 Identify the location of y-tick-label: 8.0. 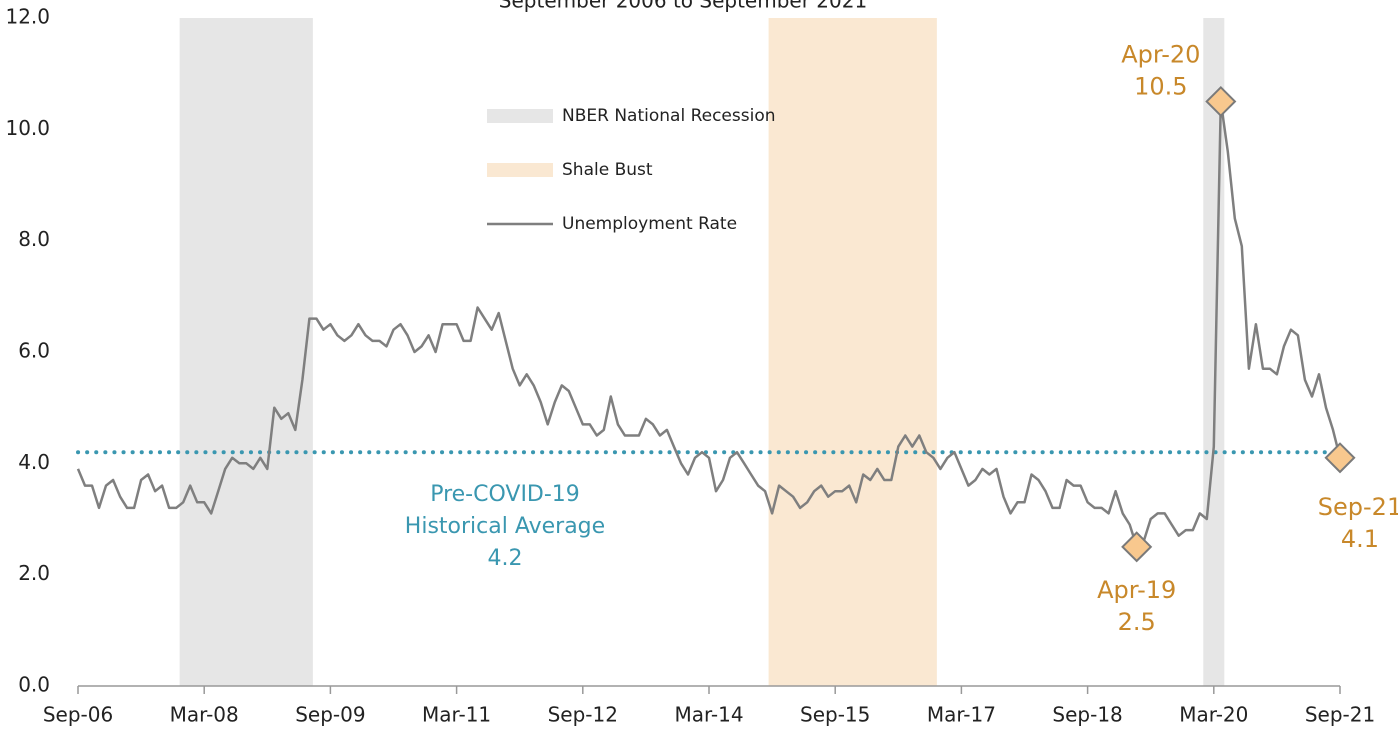
(34, 239).